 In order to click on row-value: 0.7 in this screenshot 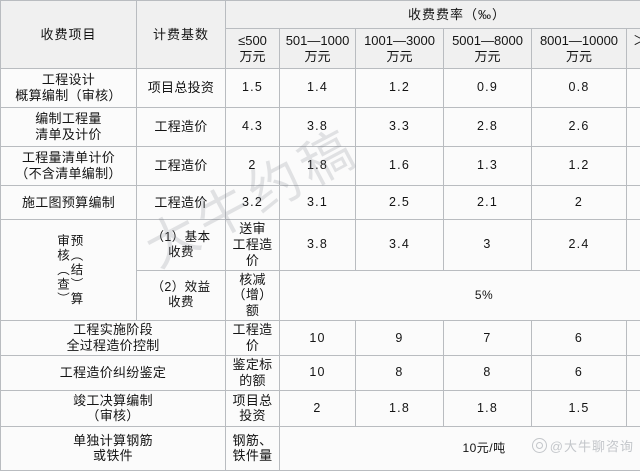, I will do `click(633, 88)`.